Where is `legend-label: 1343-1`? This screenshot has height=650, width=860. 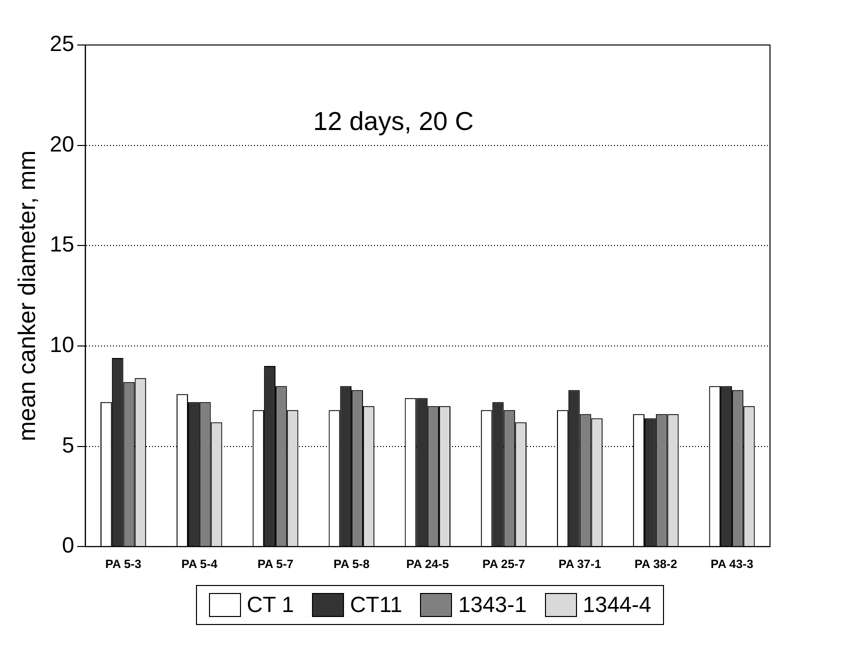
legend-label: 1343-1 is located at coordinates (492, 605).